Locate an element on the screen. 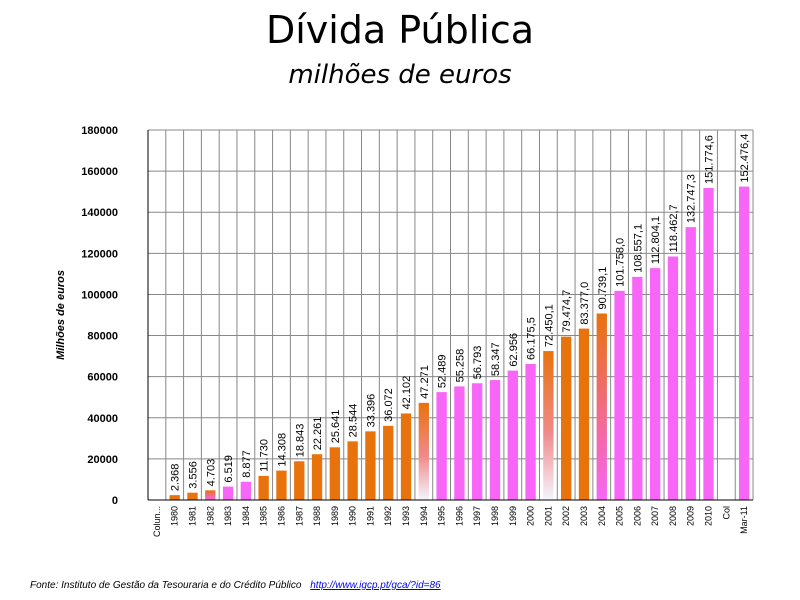 This screenshot has height=600, width=800. bar-value-label: 14.308 is located at coordinates (282, 450).